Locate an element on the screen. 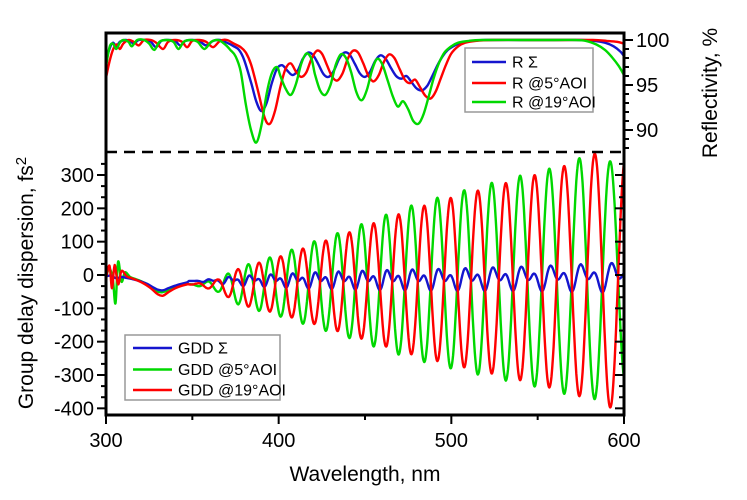 Image resolution: width=747 pixels, height=500 pixels. gdd-tick-label: -200 is located at coordinates (74, 343).